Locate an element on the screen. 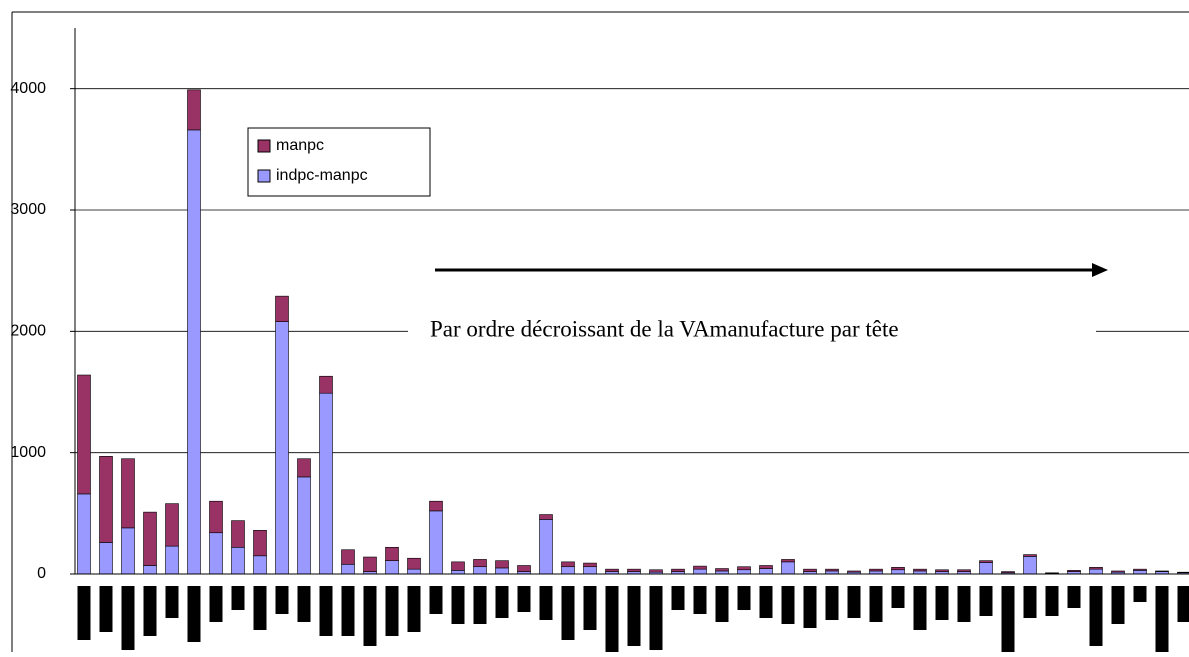 The height and width of the screenshot is (657, 1189). y-tick-label: 1000 is located at coordinates (28, 452).